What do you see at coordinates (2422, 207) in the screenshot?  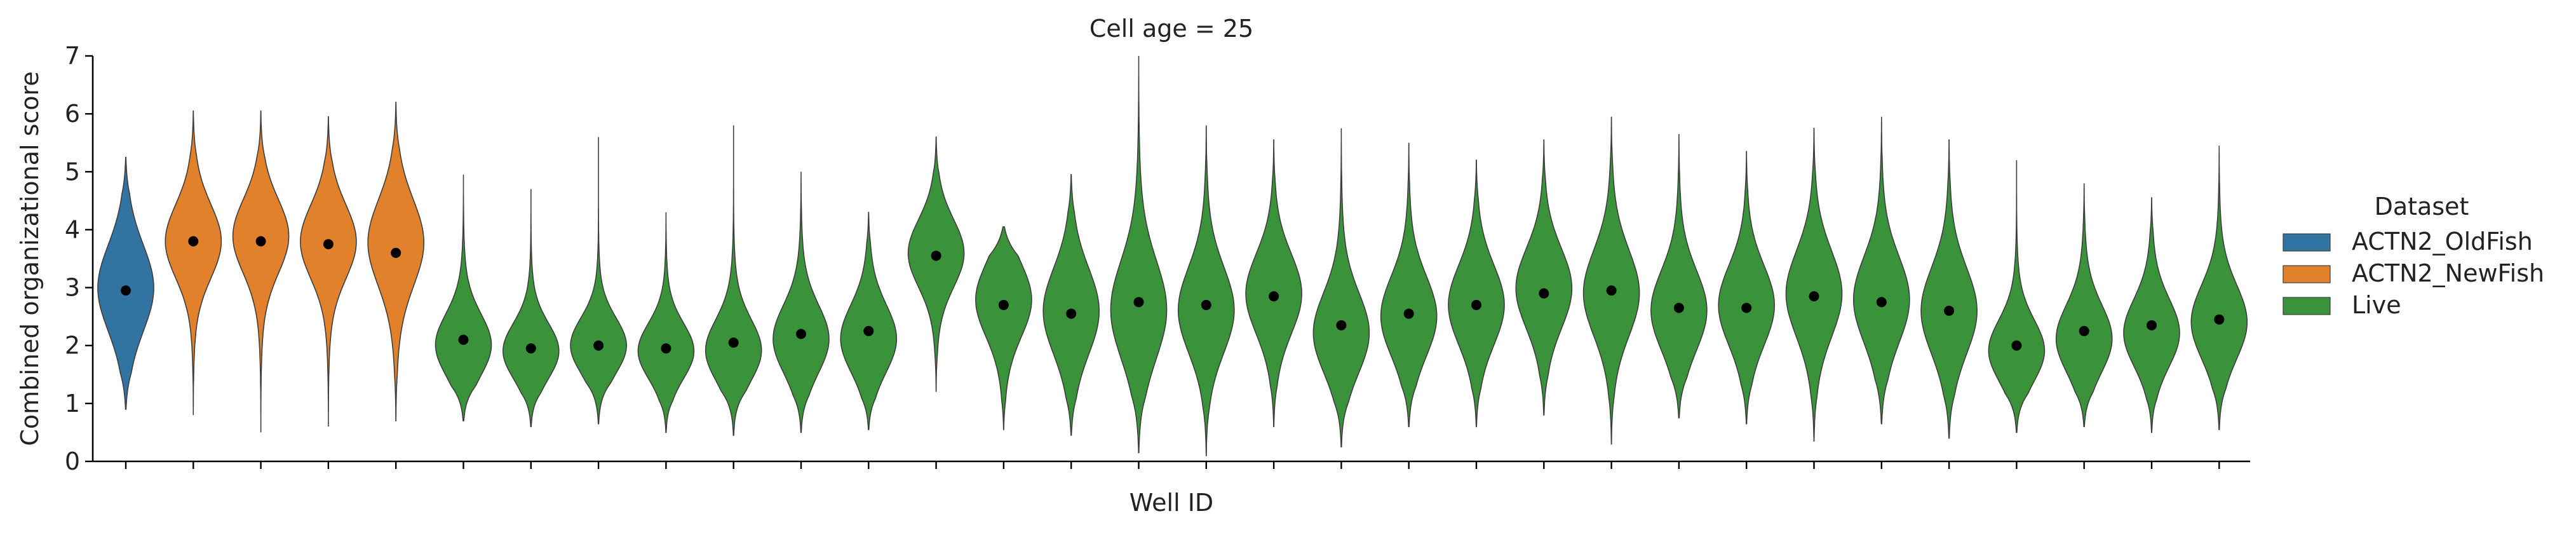 I see `legend-title: Dataset` at bounding box center [2422, 207].